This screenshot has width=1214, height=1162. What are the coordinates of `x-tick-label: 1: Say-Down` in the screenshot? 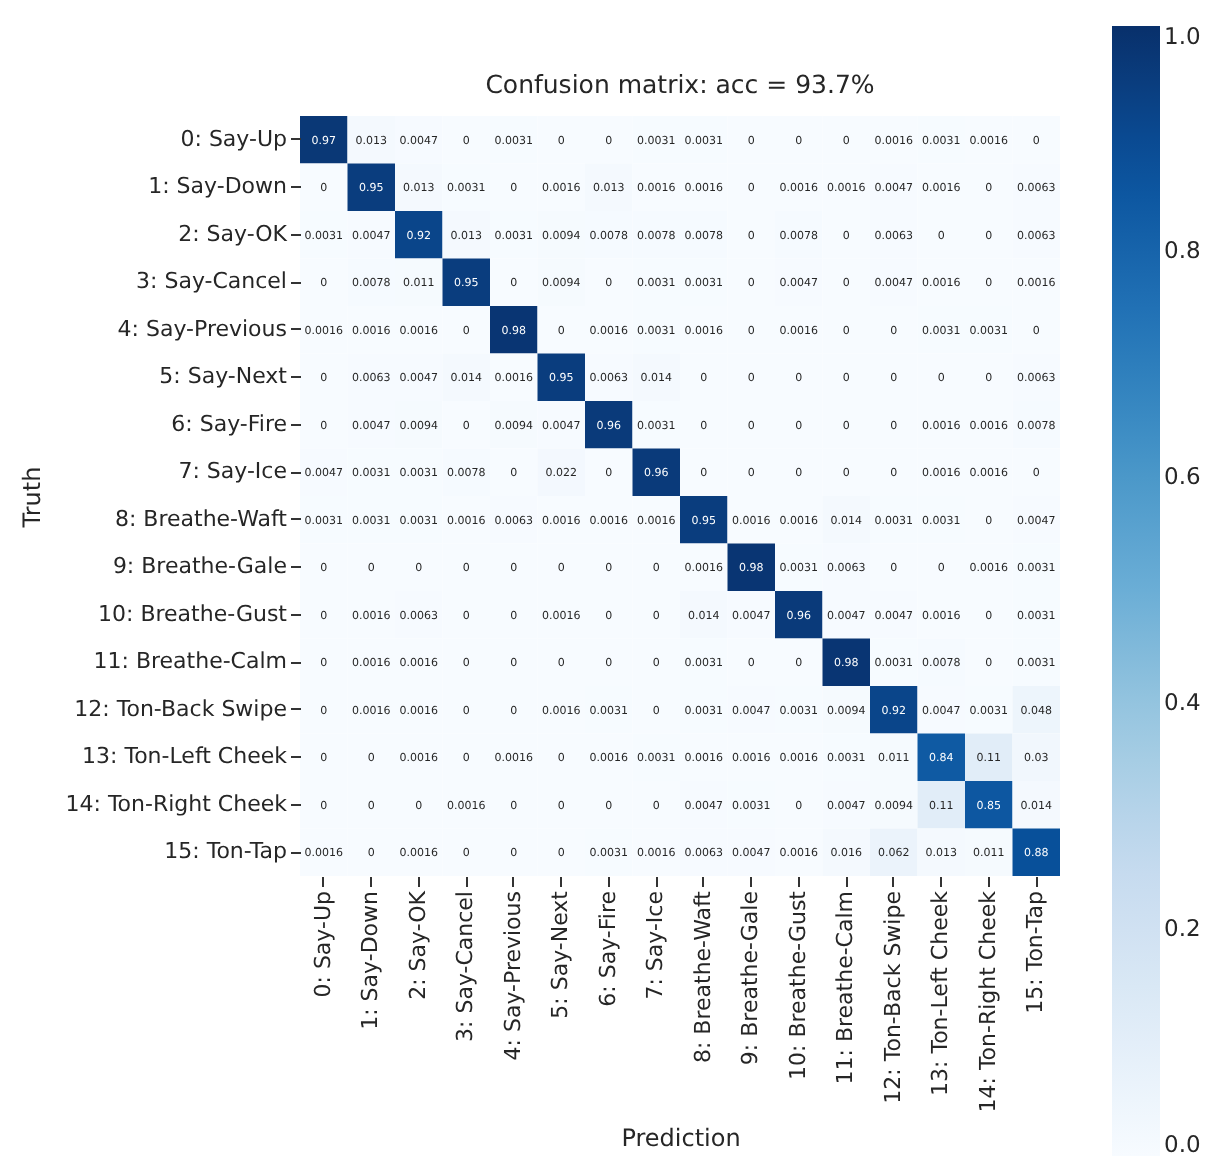 It's located at (370, 960).